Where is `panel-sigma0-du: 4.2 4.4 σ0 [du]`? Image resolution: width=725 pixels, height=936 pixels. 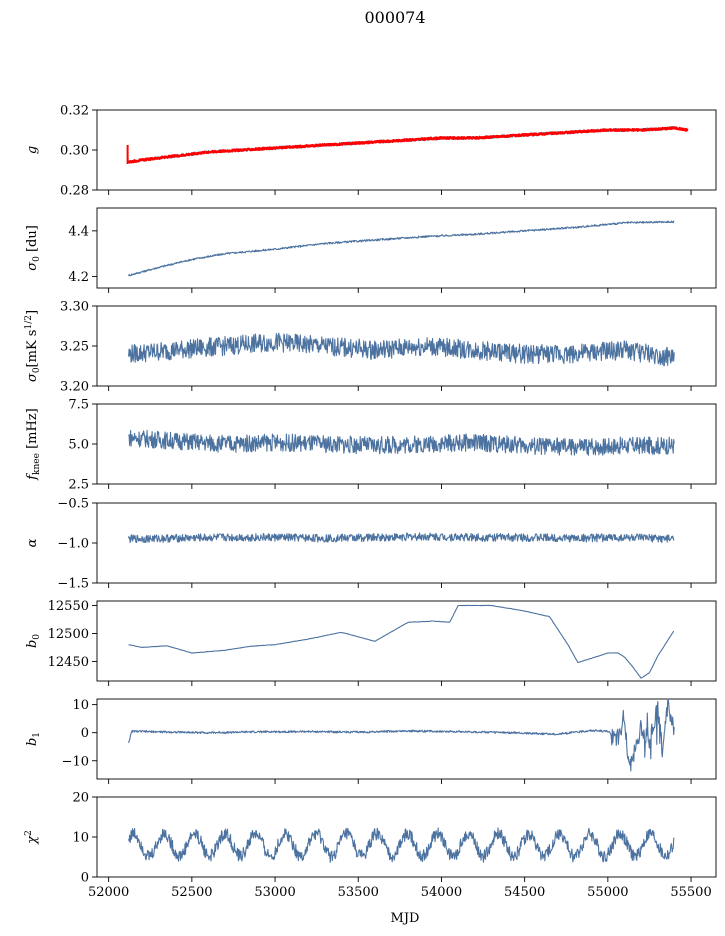 panel-sigma0-du: 4.2 4.4 σ0 [du] is located at coordinates (371, 250).